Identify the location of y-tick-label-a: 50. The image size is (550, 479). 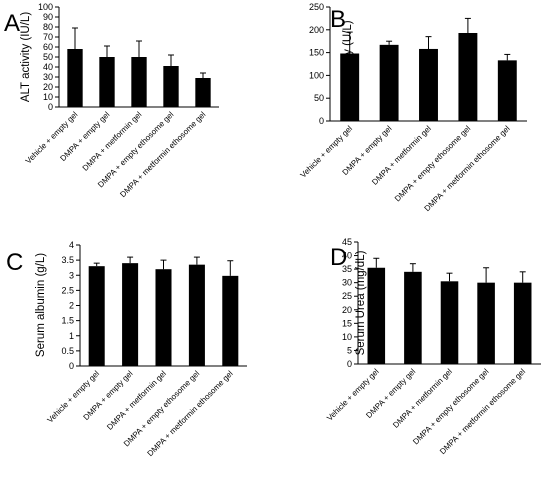
(48, 57).